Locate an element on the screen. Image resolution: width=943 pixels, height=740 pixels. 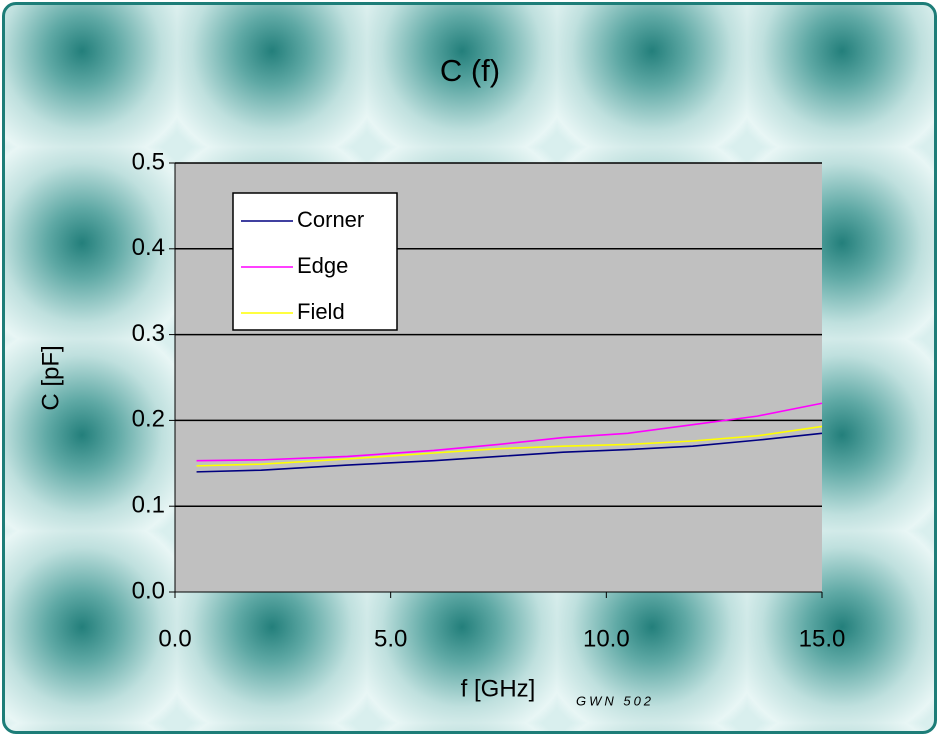
legend-label: Corner is located at coordinates (330, 219).